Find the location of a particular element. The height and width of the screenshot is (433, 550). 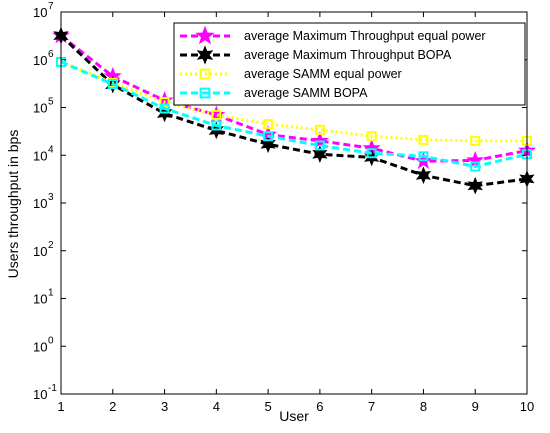

y-tick-label: 10 3 is located at coordinates (43, 201).